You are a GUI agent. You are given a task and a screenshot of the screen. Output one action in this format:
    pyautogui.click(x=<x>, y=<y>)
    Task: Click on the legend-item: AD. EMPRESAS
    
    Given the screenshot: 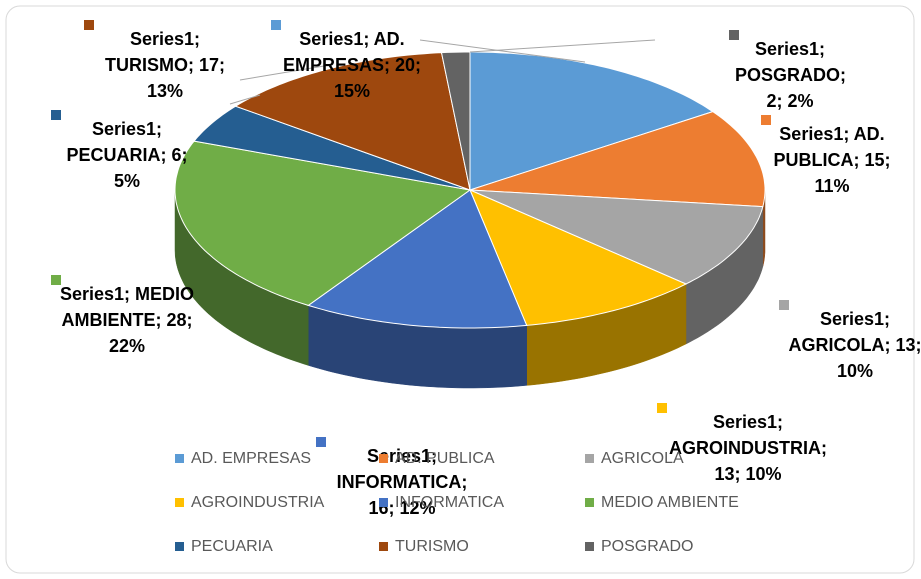 What is the action you would take?
    pyautogui.click(x=243, y=459)
    